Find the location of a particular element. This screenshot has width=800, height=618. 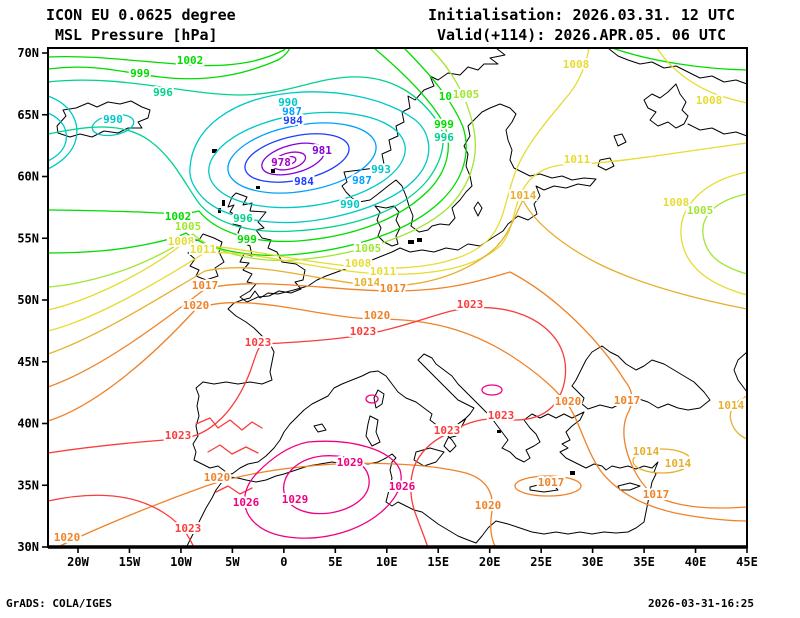

creation-timestamp: 2026-03-31-16:25 is located at coordinates (701, 603).